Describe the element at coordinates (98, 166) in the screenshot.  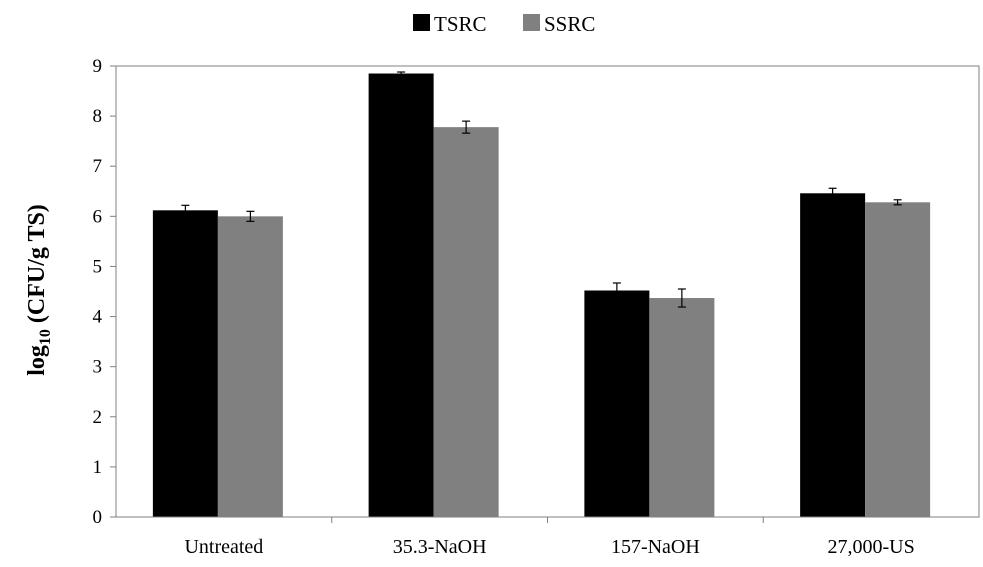
I see `y-tick-label: 7` at that location.